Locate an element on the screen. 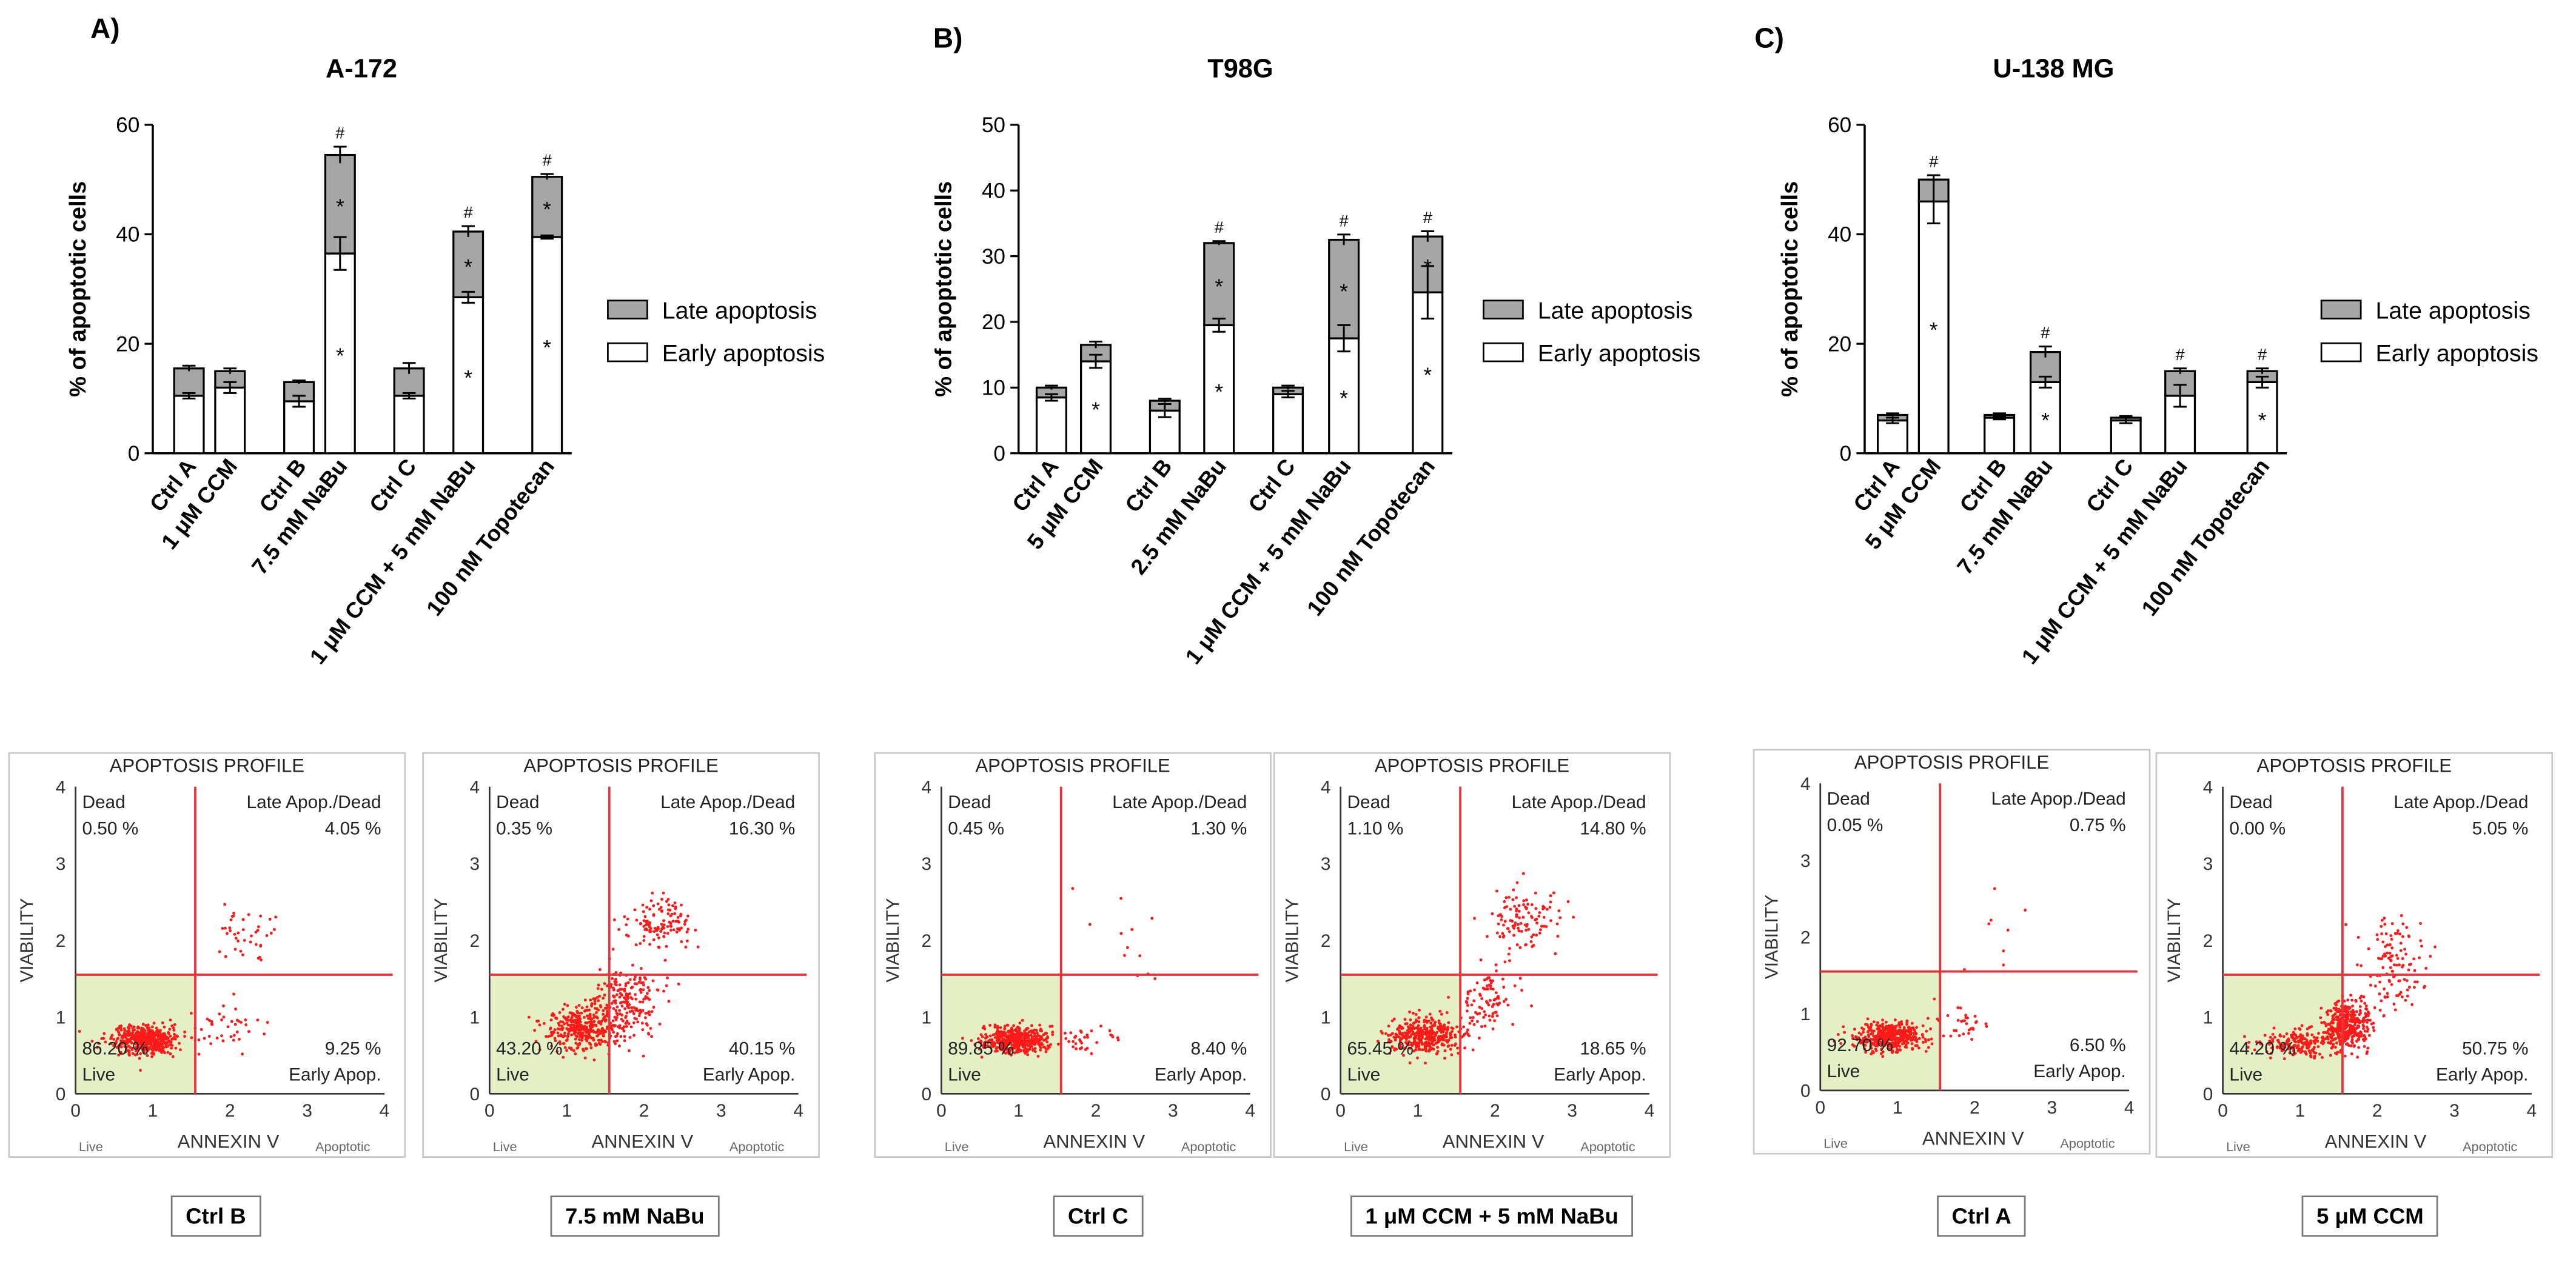 The image size is (2576, 1273). legend-swatch-early is located at coordinates (1503, 353).